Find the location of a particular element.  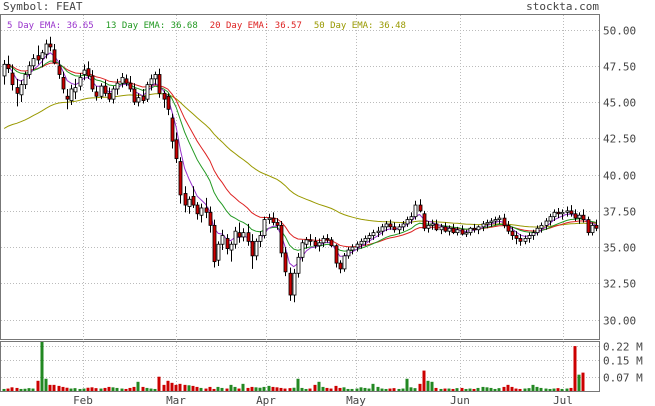

legend-value: 36.48 is located at coordinates (392, 26).